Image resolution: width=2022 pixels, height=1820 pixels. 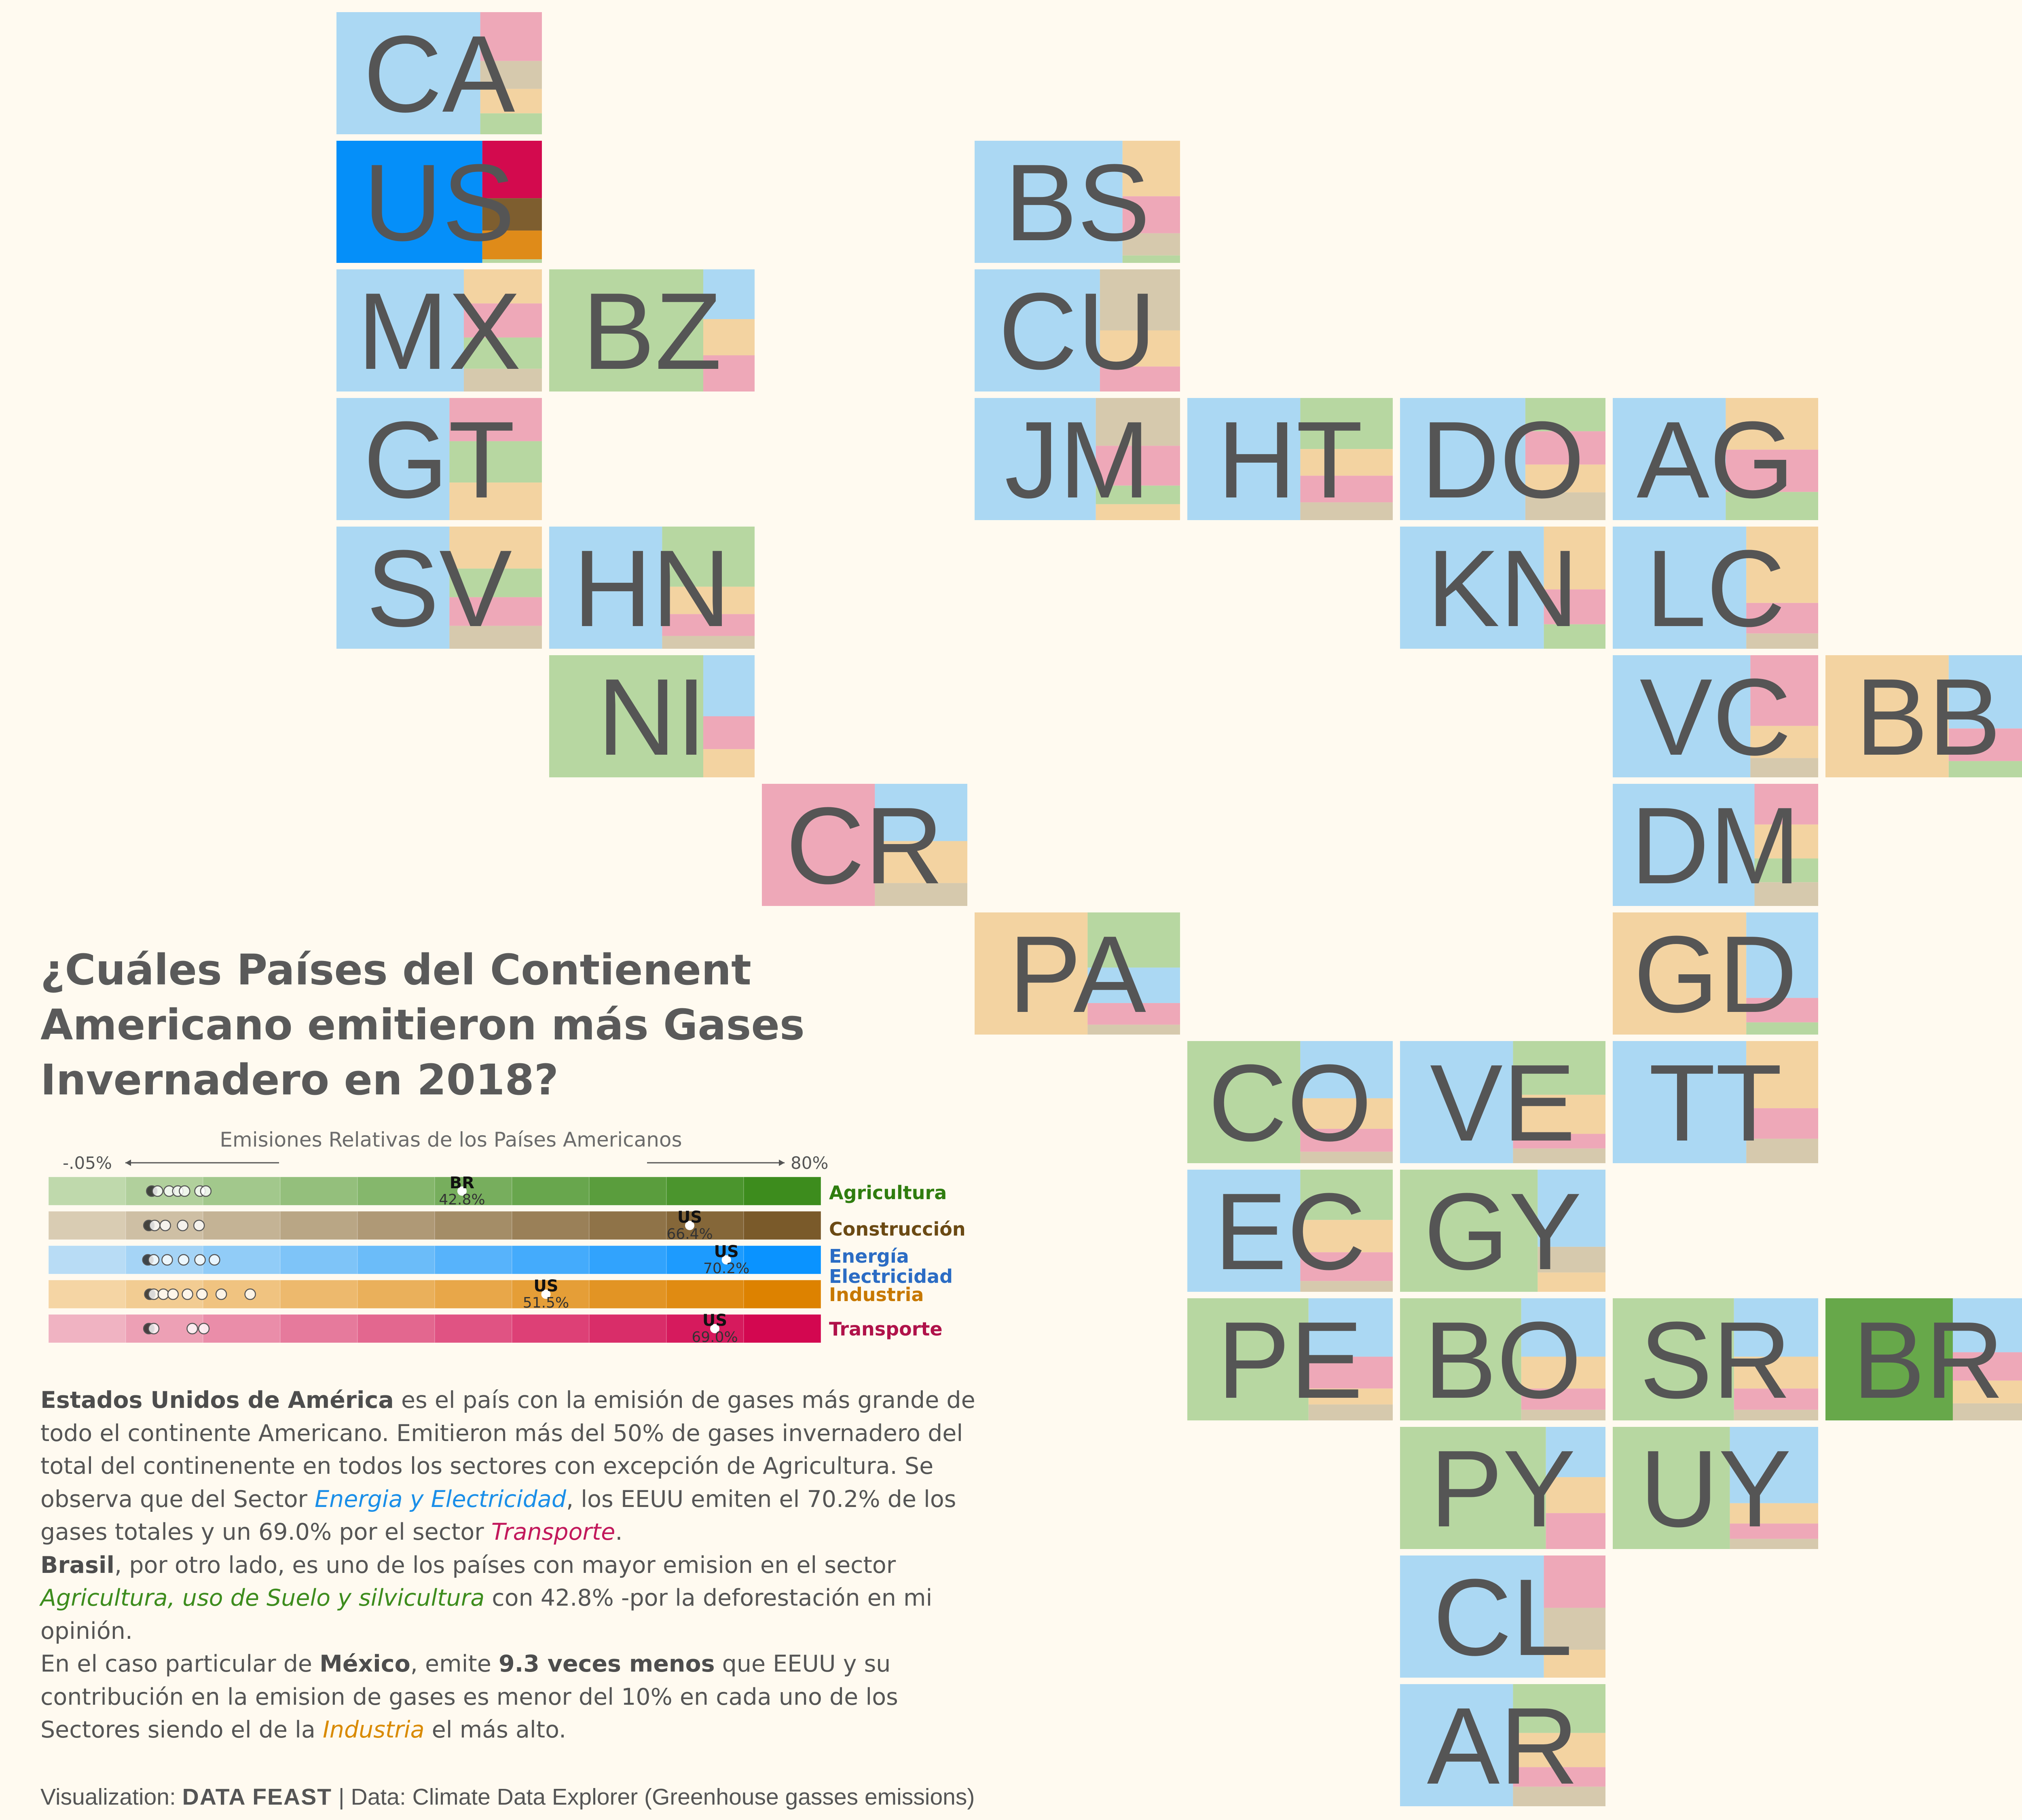 What do you see at coordinates (886, 1329) in the screenshot?
I see `category-label: Transporte` at bounding box center [886, 1329].